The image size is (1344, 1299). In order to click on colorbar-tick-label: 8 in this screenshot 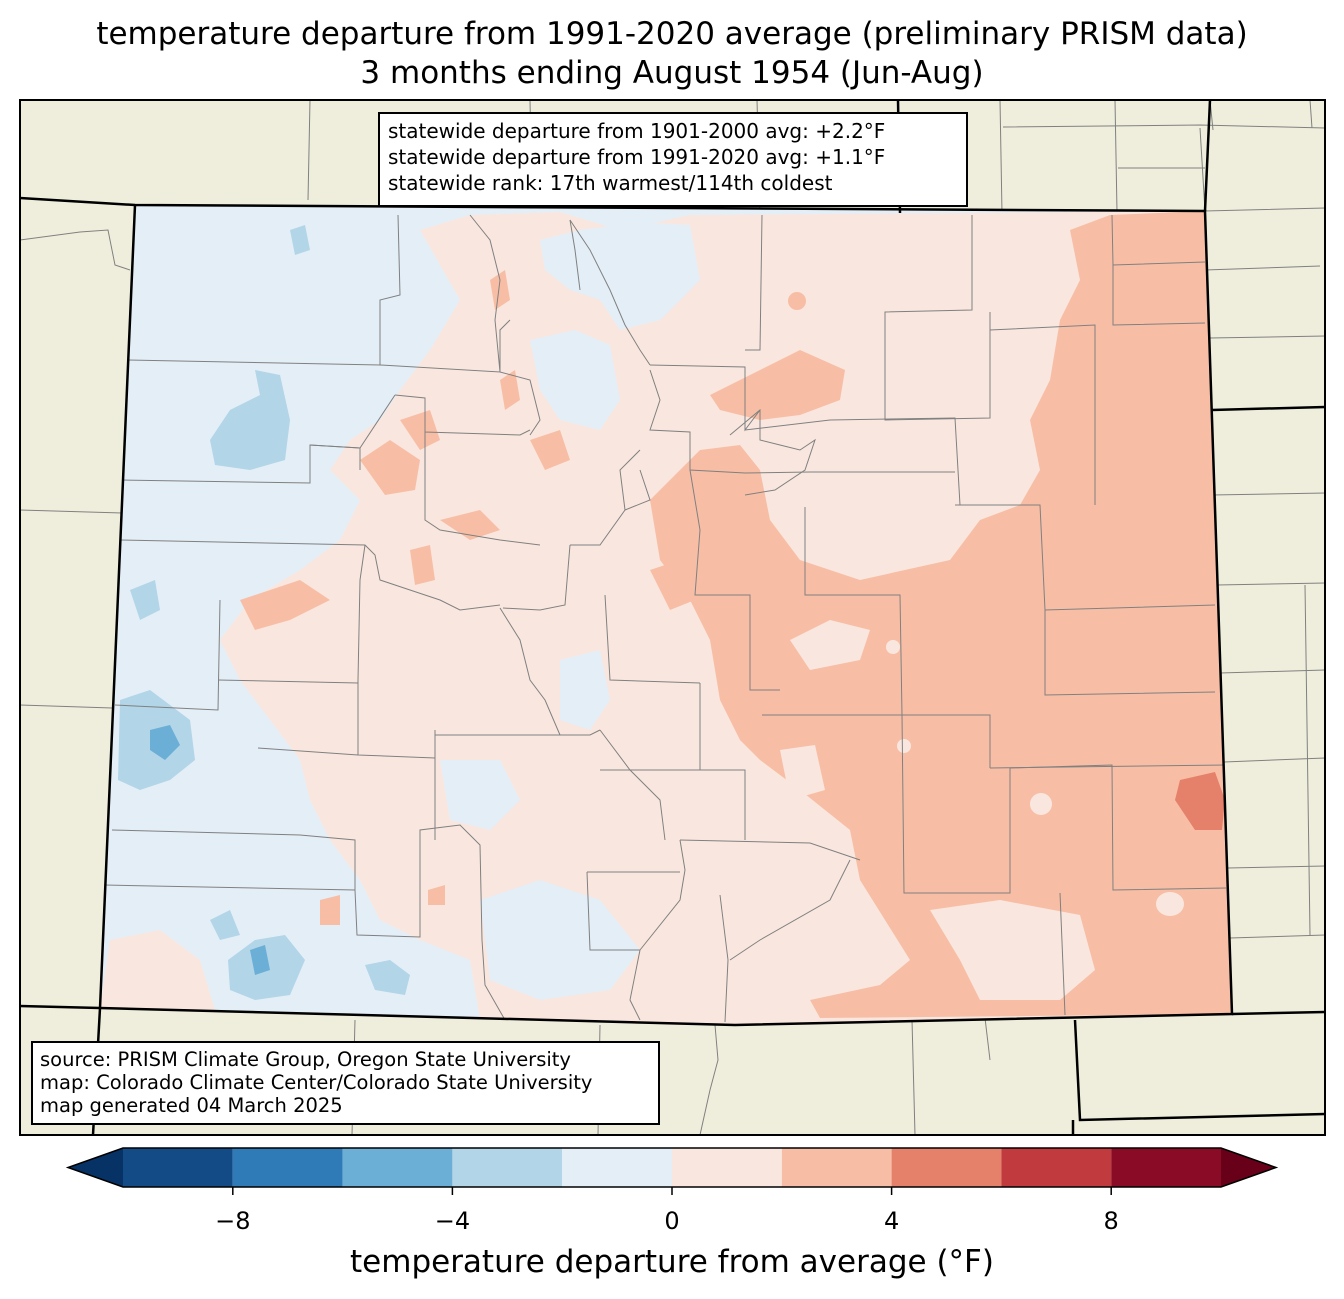, I will do `click(1111, 1221)`.